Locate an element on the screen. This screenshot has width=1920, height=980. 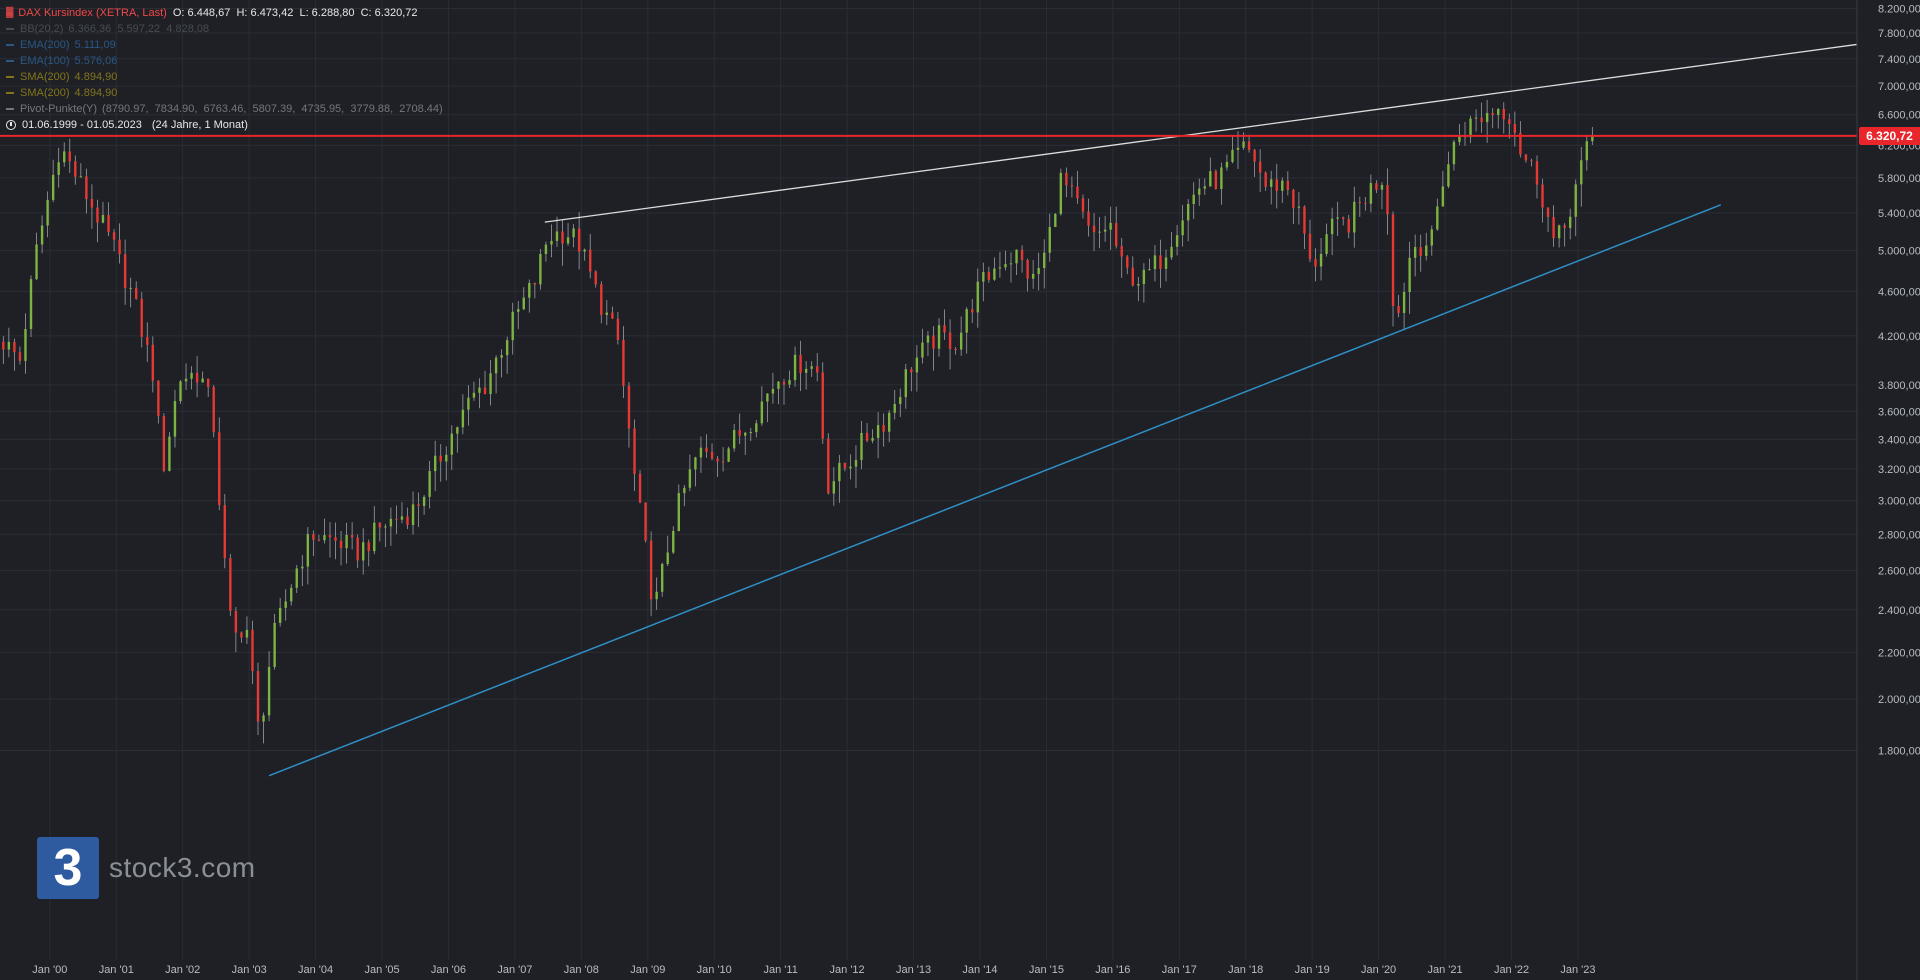
y-tick-label: 5.400,00 is located at coordinates (1899, 214).